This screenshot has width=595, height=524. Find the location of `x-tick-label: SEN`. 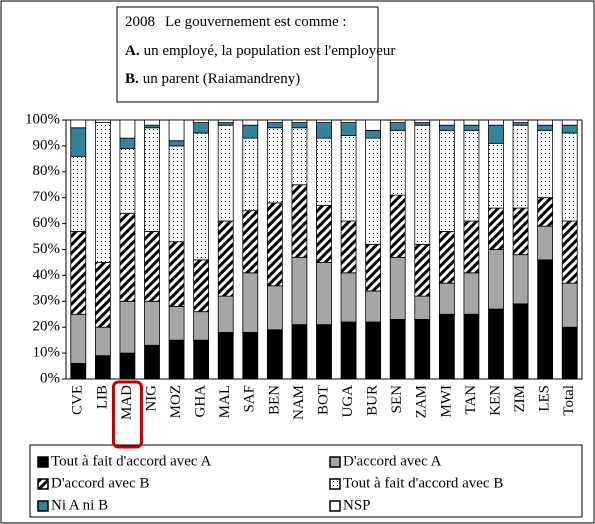

x-tick-label: SEN is located at coordinates (397, 399).